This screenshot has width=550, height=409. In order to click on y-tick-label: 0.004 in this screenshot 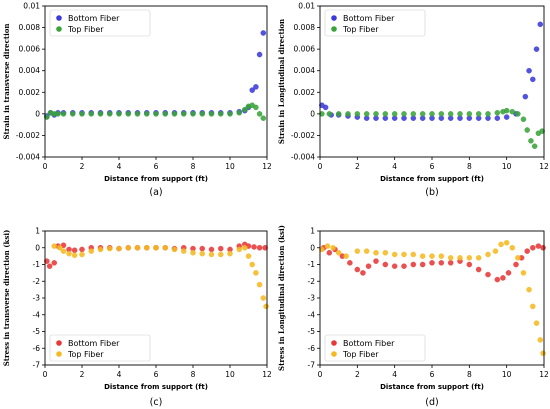, I will do `click(305, 70)`.